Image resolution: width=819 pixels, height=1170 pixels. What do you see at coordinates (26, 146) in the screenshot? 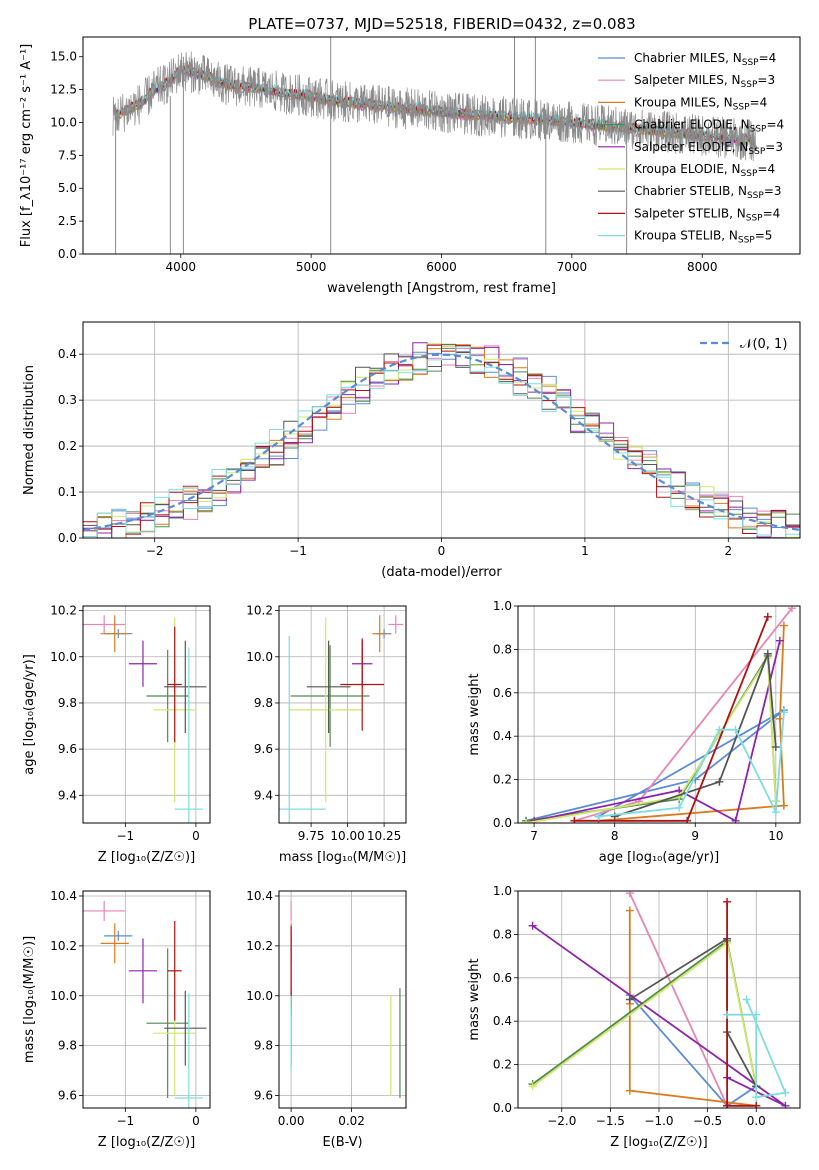
I see `y-axis-label: Flux [f_λ10⁻¹⁷ erg cm⁻² s⁻¹ A⁻¹]` at bounding box center [26, 146].